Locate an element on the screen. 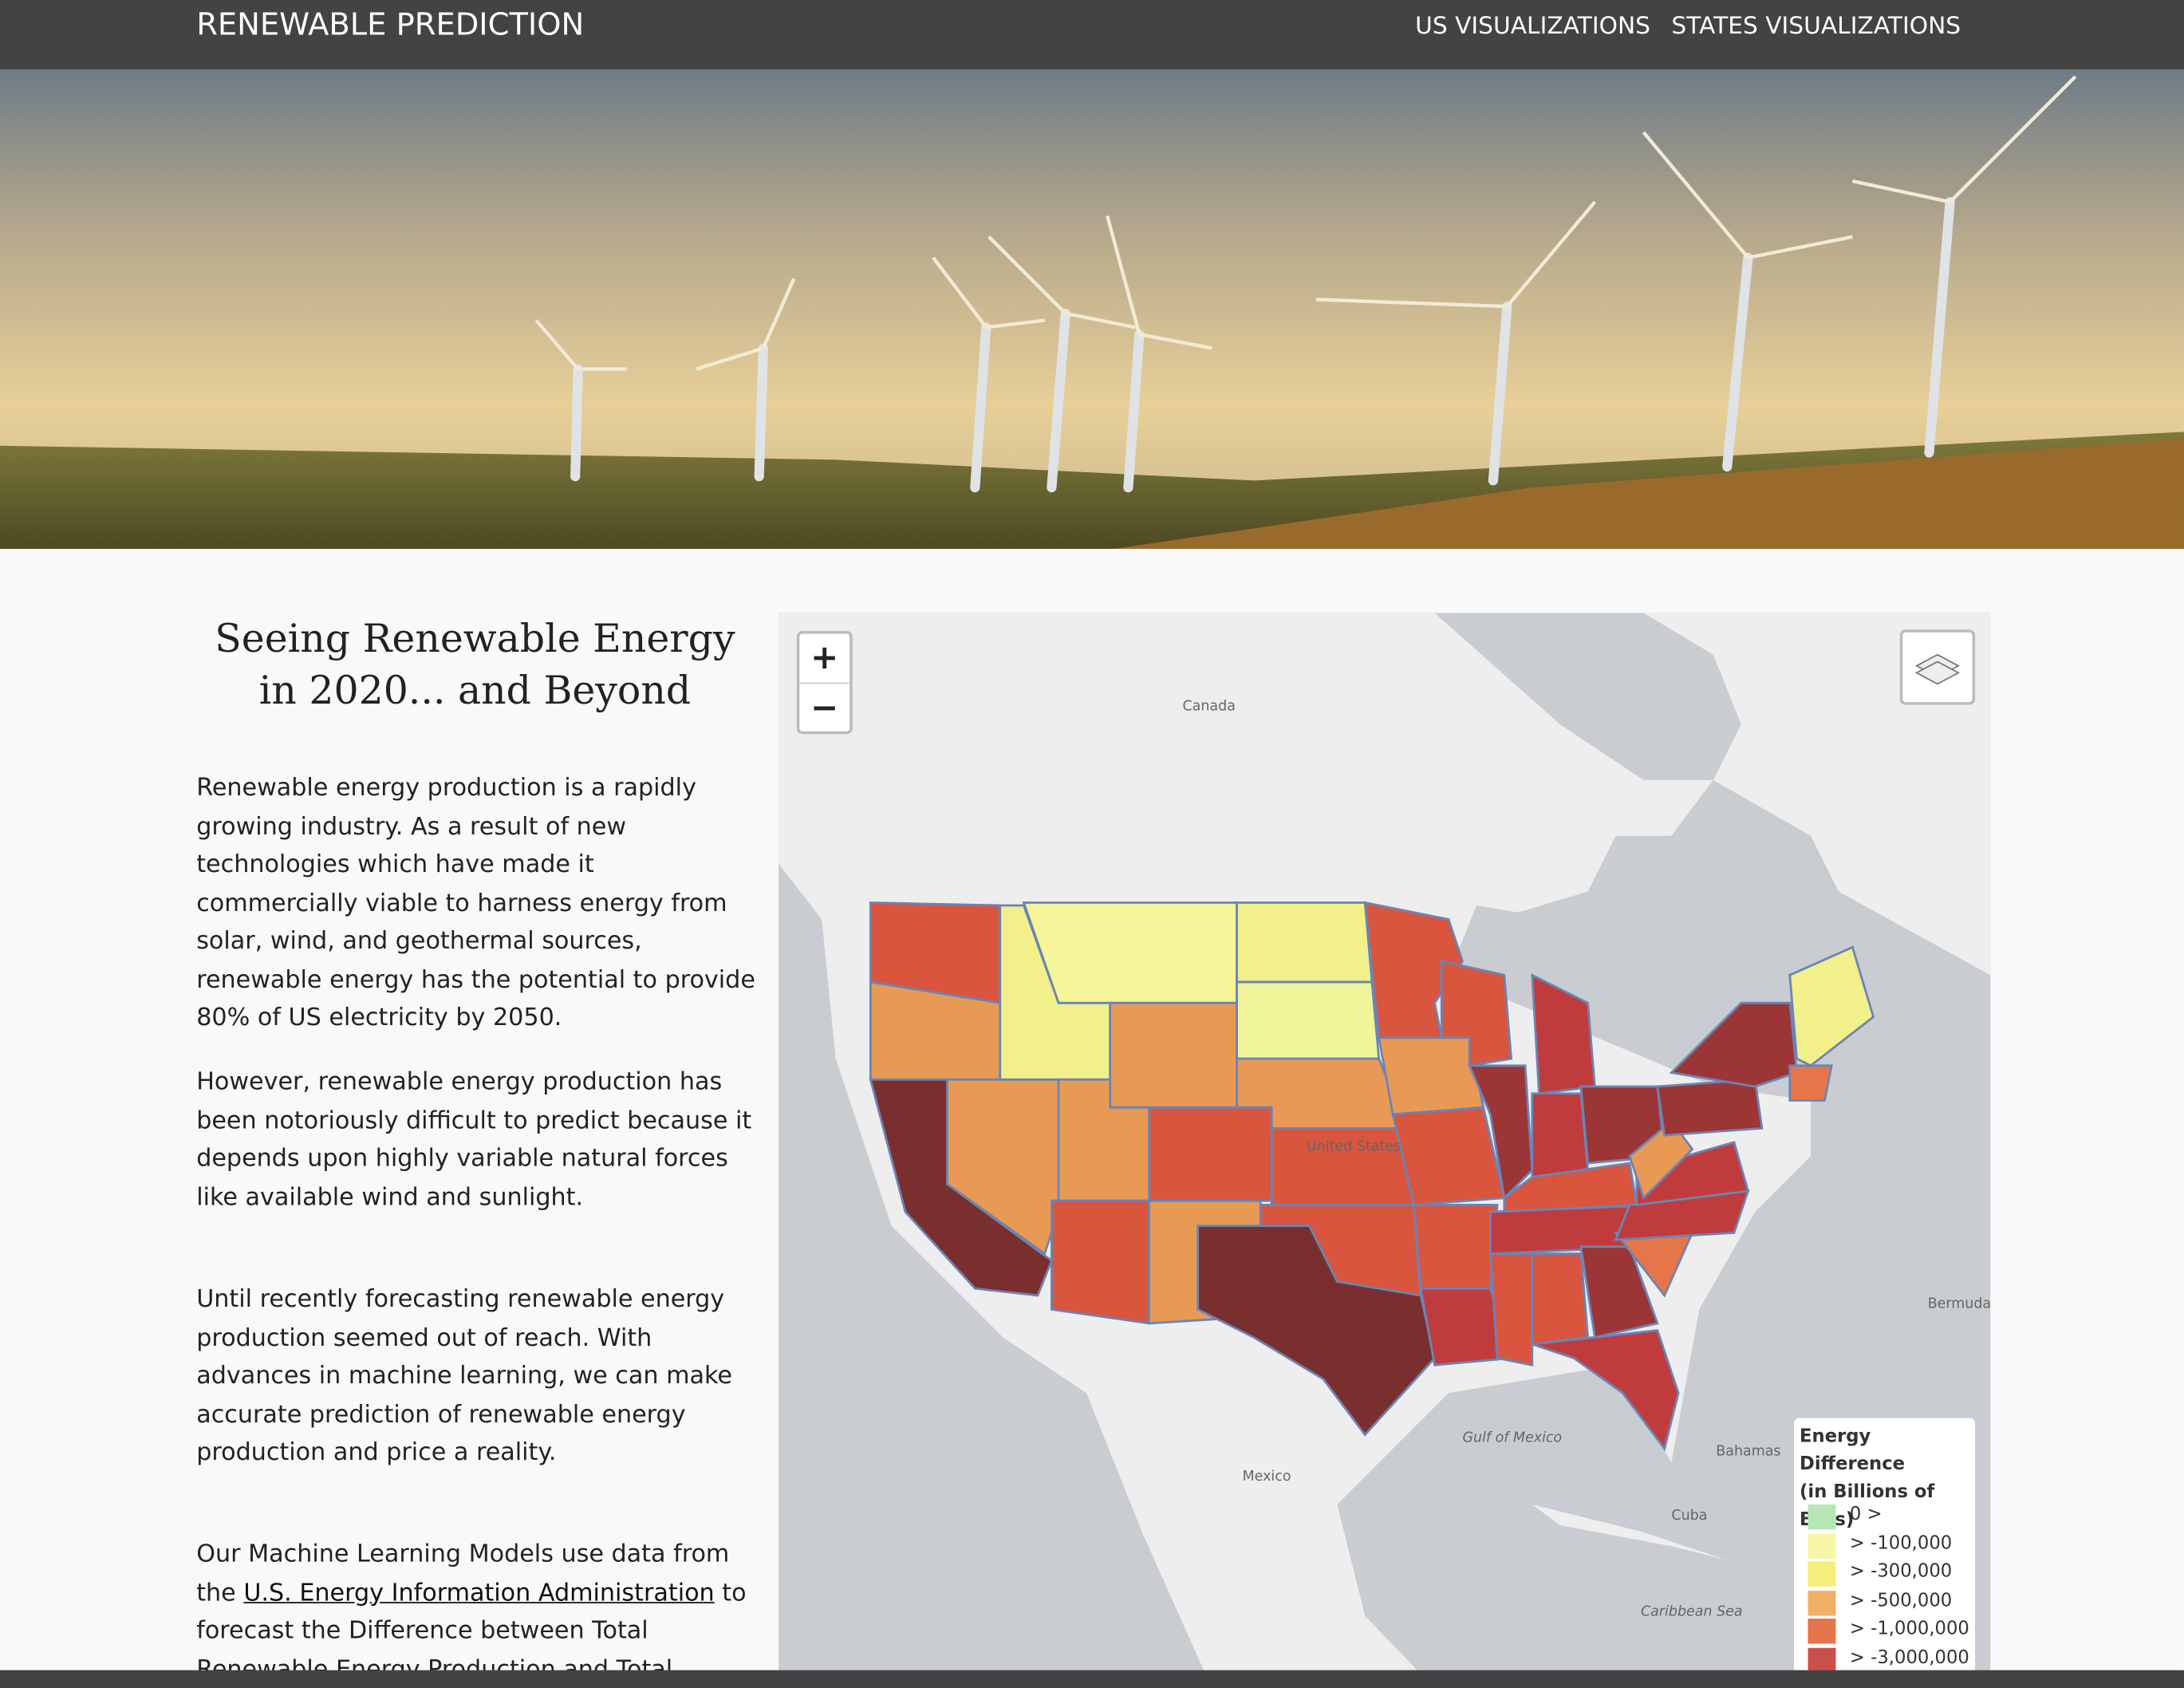  layers-icon is located at coordinates (1937, 669).